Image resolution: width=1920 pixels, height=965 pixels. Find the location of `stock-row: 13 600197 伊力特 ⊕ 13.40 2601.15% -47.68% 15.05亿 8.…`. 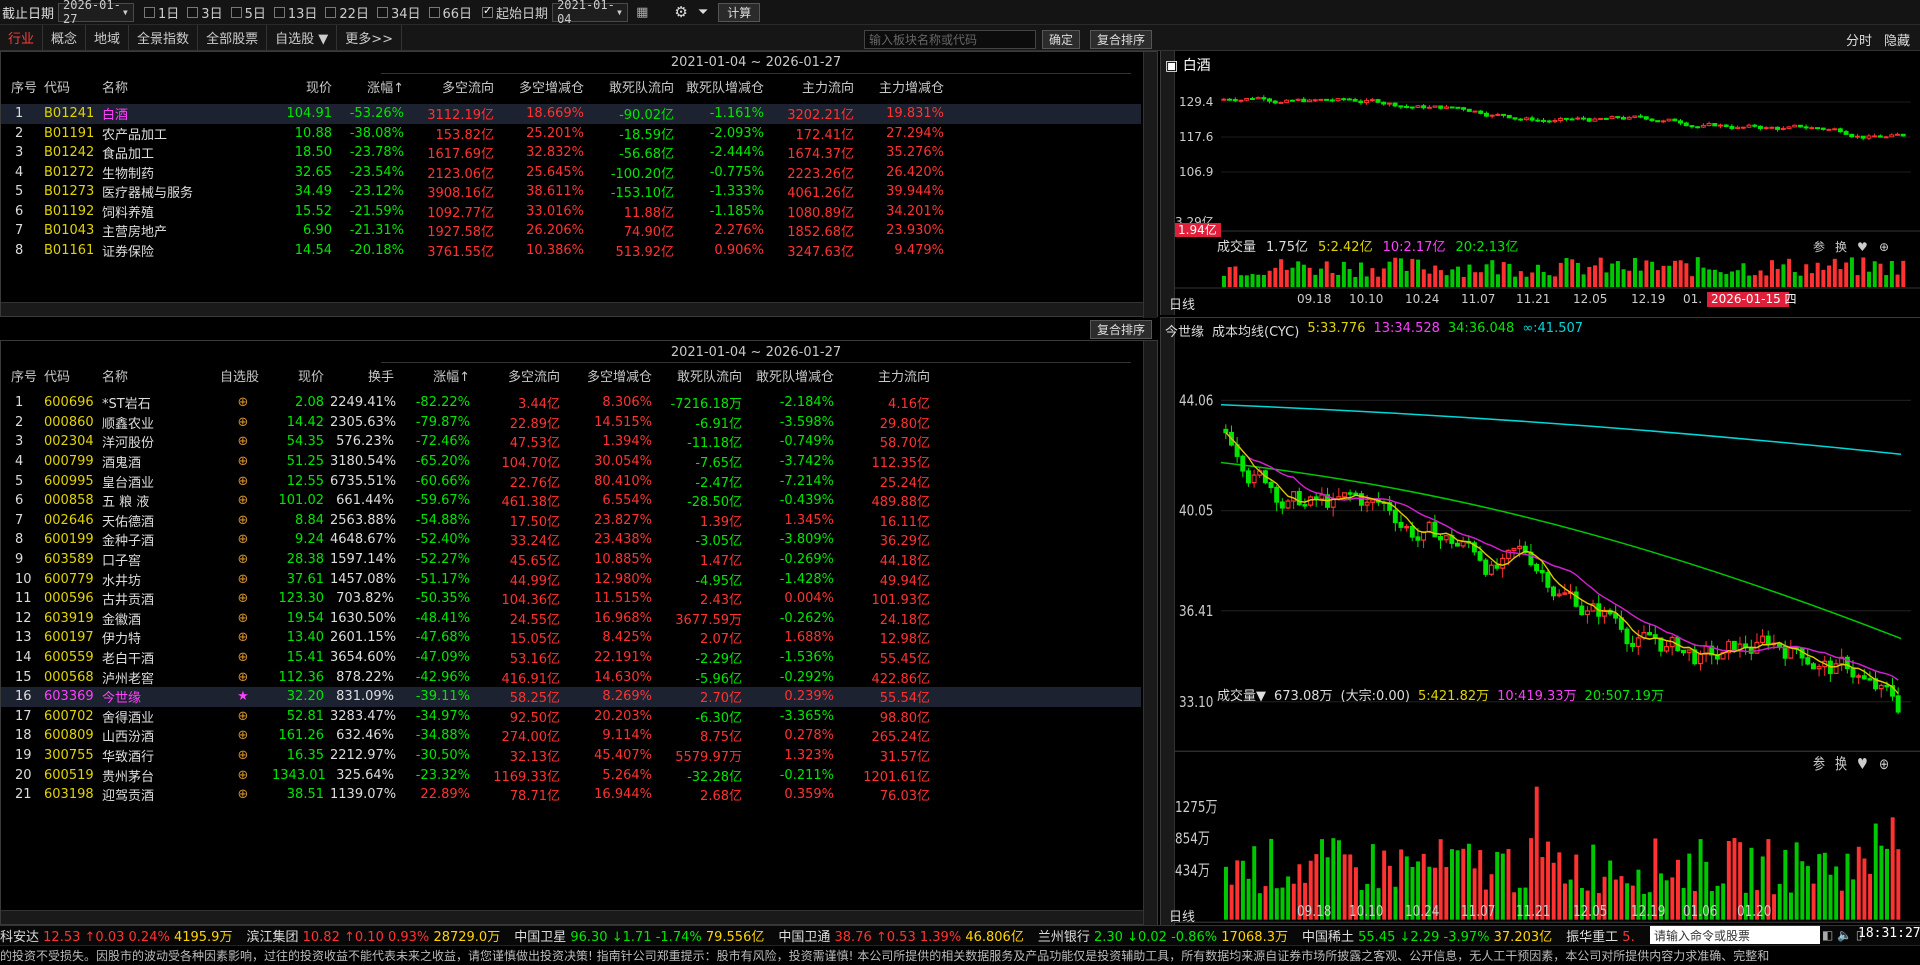

stock-row: 13 600197 伊力特 ⊕ 13.40 2601.15% -47.68% 15.05亿 8.… is located at coordinates (571, 638).